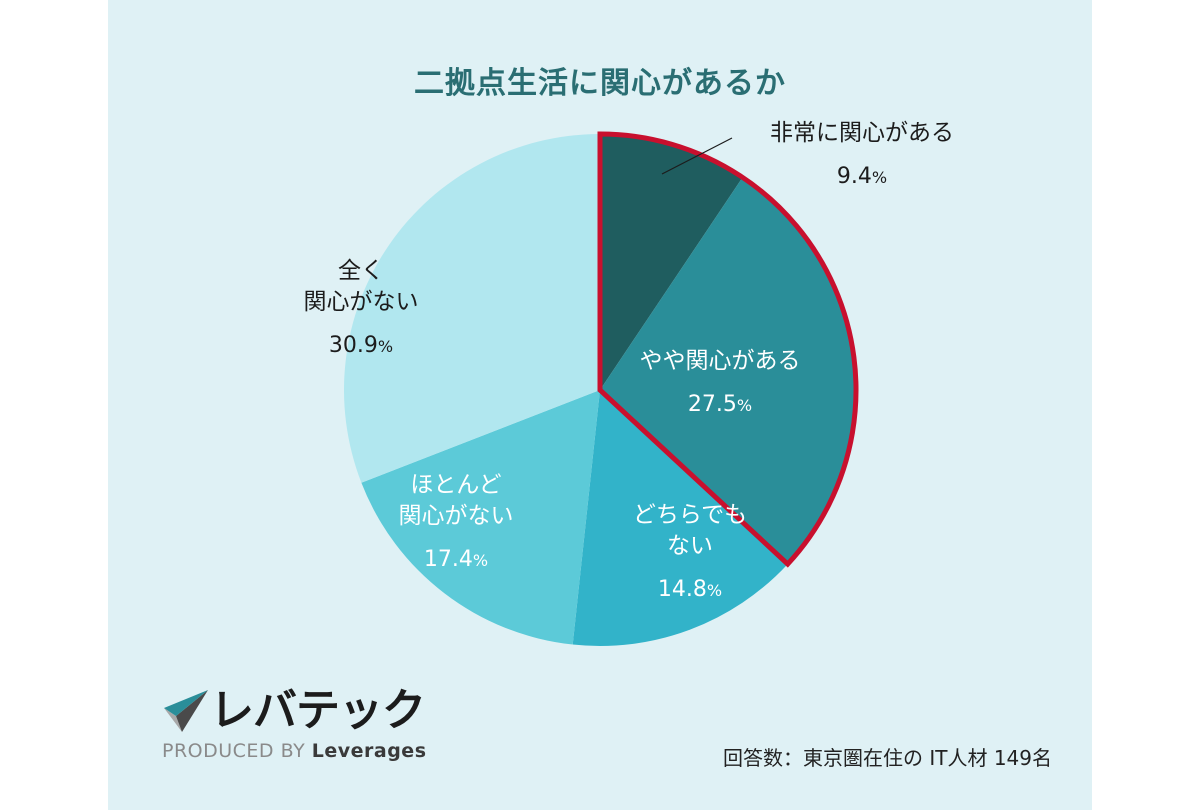 The width and height of the screenshot is (1200, 810). I want to click on slice-label: ない, so click(690, 546).